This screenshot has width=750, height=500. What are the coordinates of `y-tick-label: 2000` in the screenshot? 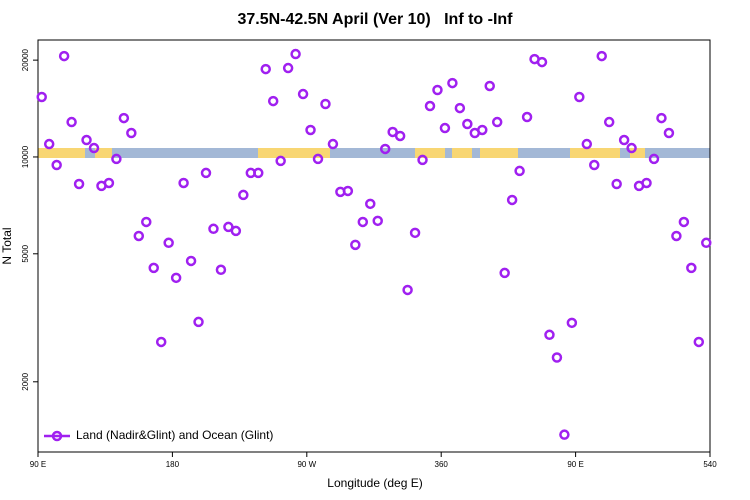 It's located at (25, 381).